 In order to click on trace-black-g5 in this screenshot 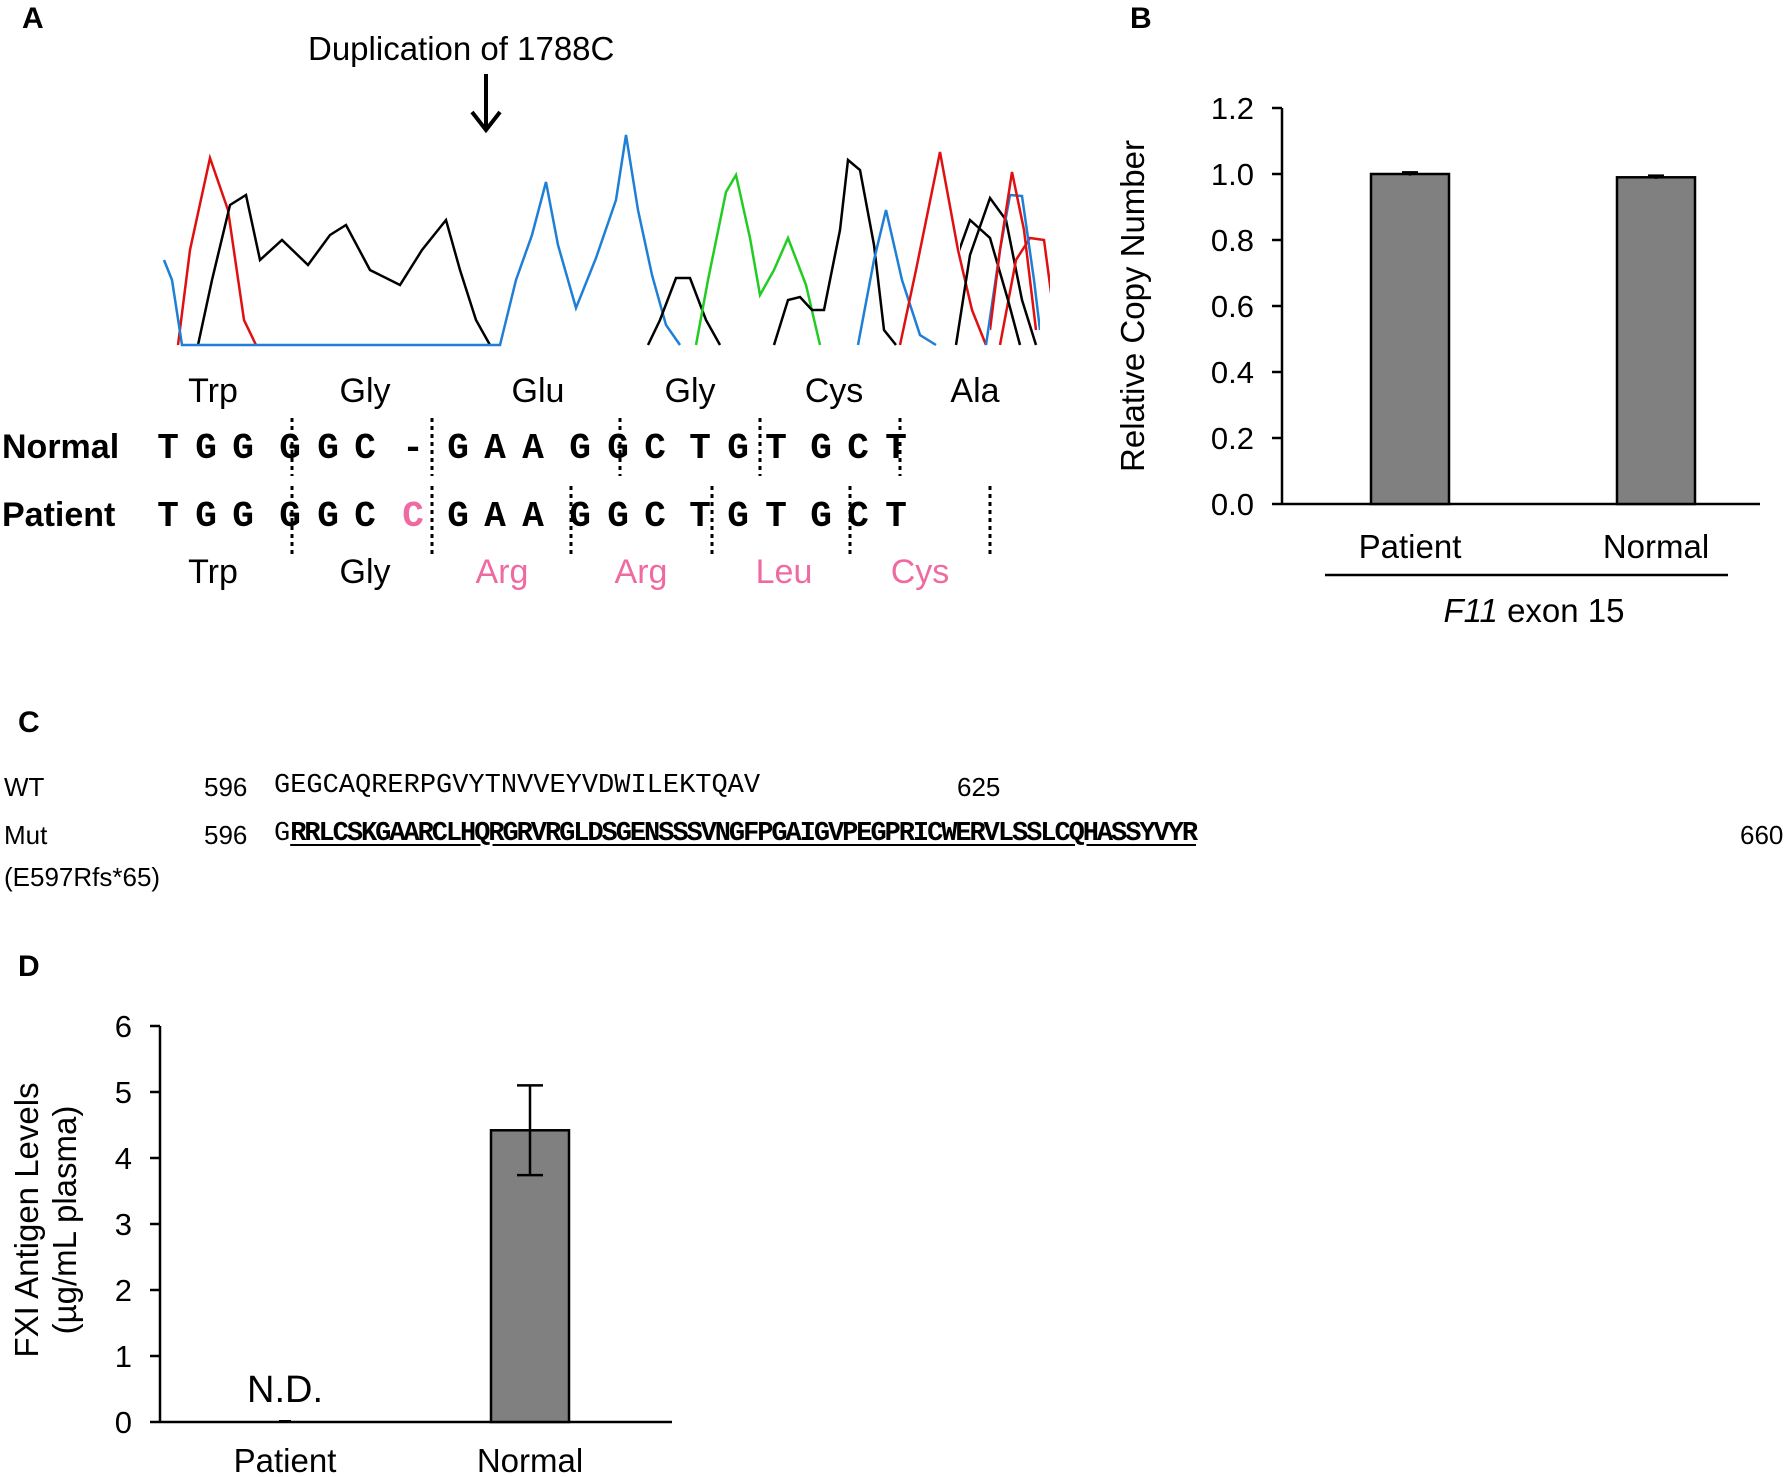, I will do `click(991, 281)`.